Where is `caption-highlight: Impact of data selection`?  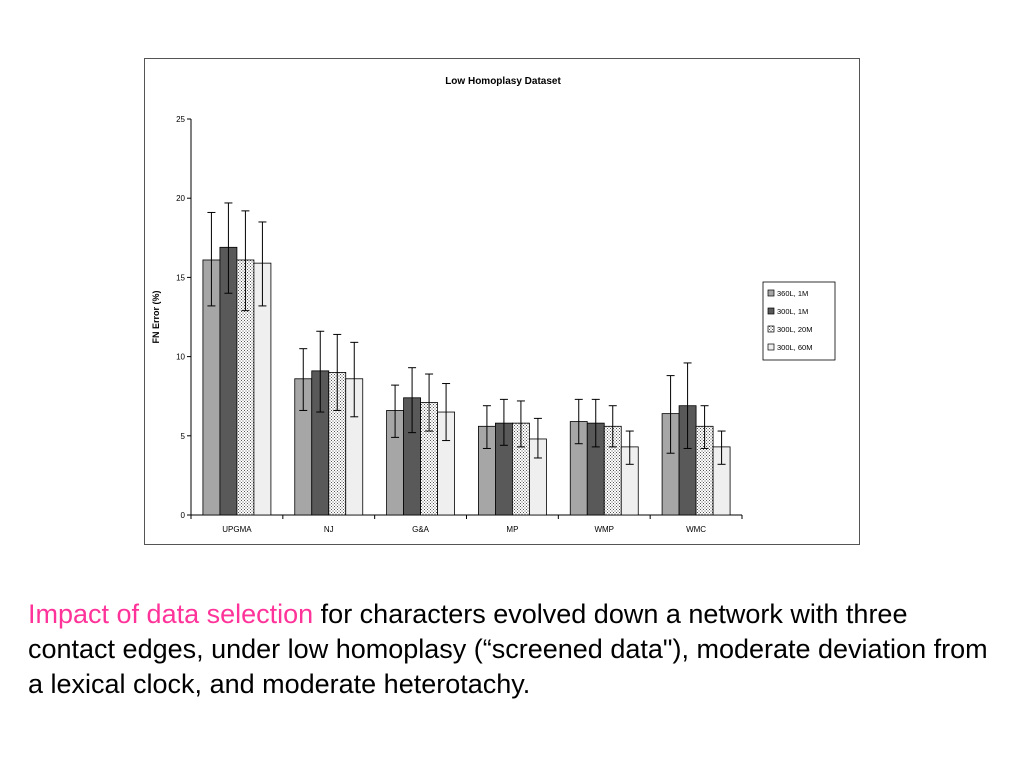 caption-highlight: Impact of data selection is located at coordinates (171, 614).